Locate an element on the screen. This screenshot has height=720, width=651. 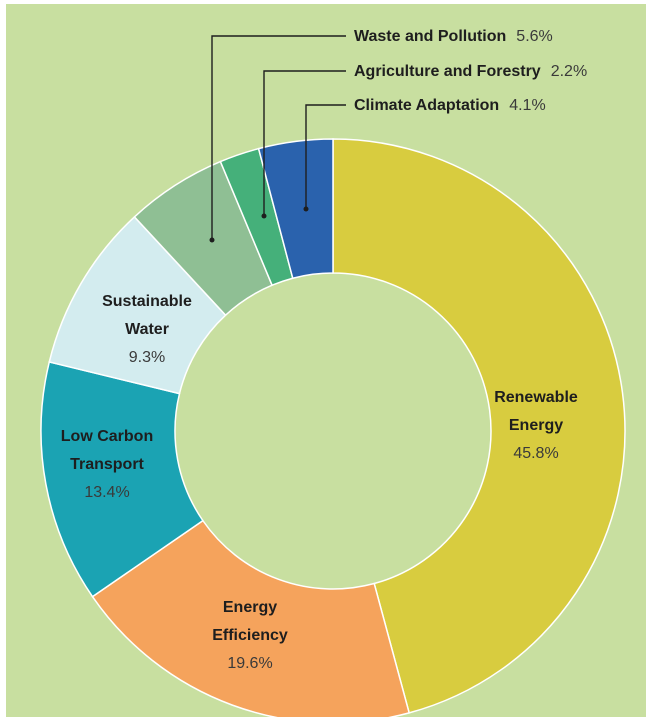
slice-value-low-carbon-transport: 13.4% is located at coordinates (106, 492).